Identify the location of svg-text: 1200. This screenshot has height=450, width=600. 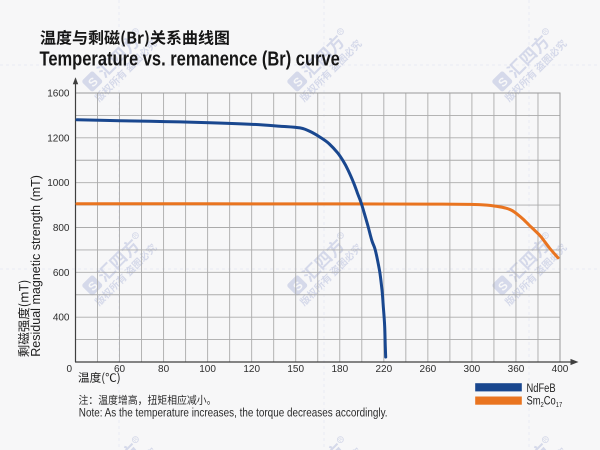
(58, 138).